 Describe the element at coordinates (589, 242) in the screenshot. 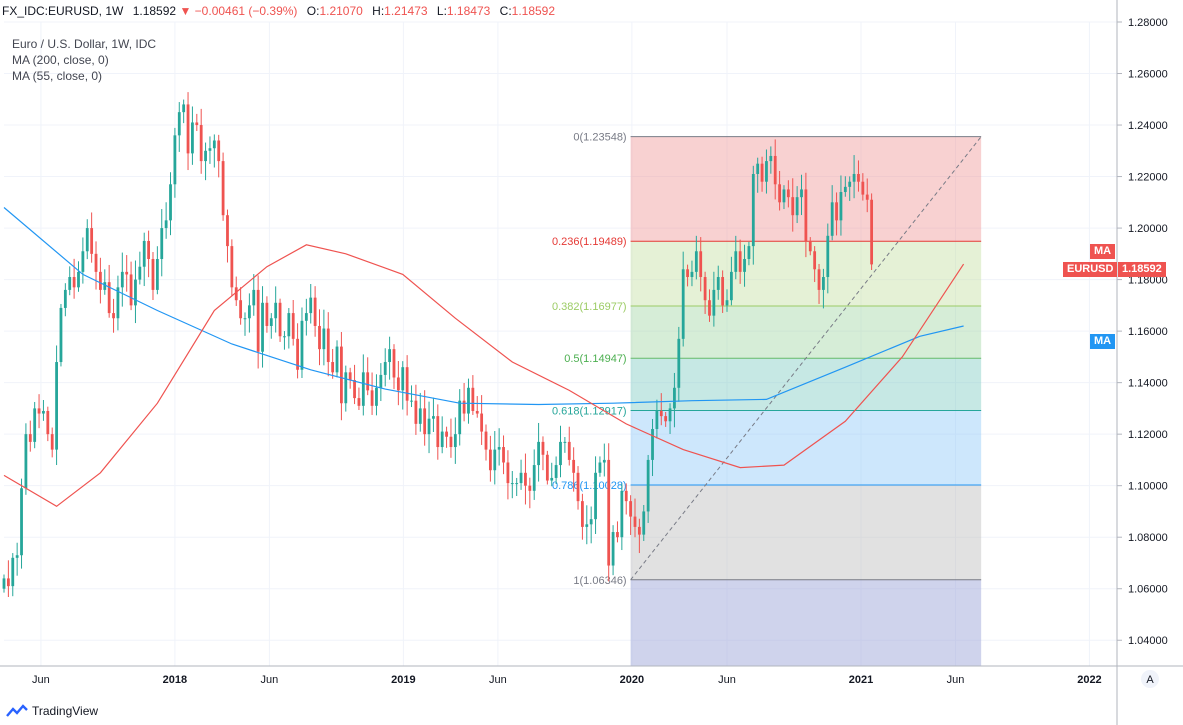

I see `fib-level-label: 0.236(1.19489)` at that location.